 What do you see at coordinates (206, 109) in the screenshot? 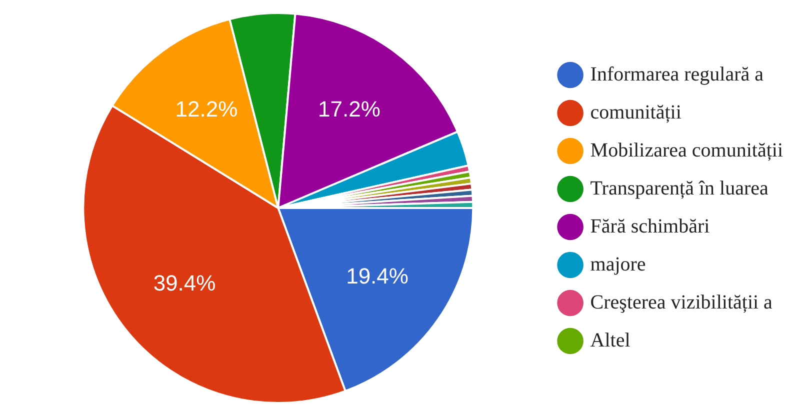
I see `data-label: 12.2%` at bounding box center [206, 109].